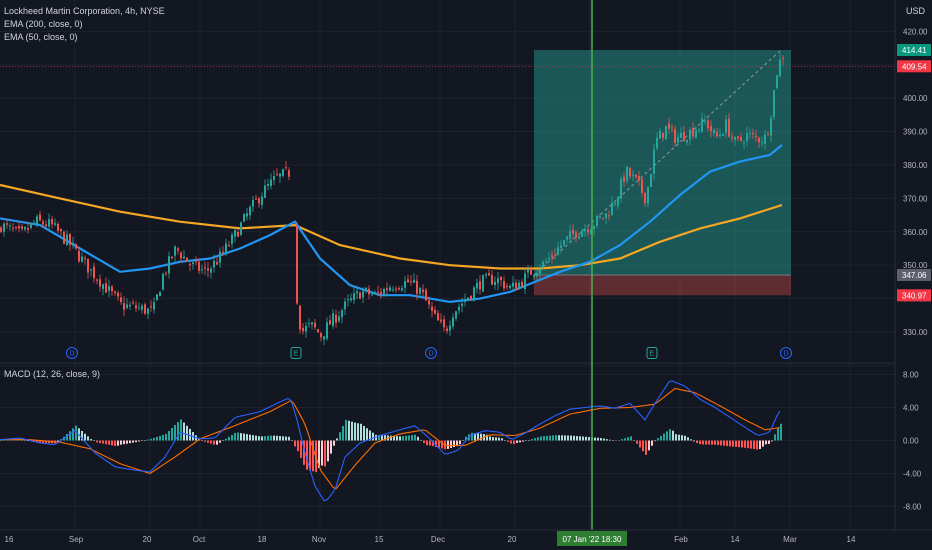  Describe the element at coordinates (9, 539) in the screenshot. I see `time-tick-label: 16` at that location.